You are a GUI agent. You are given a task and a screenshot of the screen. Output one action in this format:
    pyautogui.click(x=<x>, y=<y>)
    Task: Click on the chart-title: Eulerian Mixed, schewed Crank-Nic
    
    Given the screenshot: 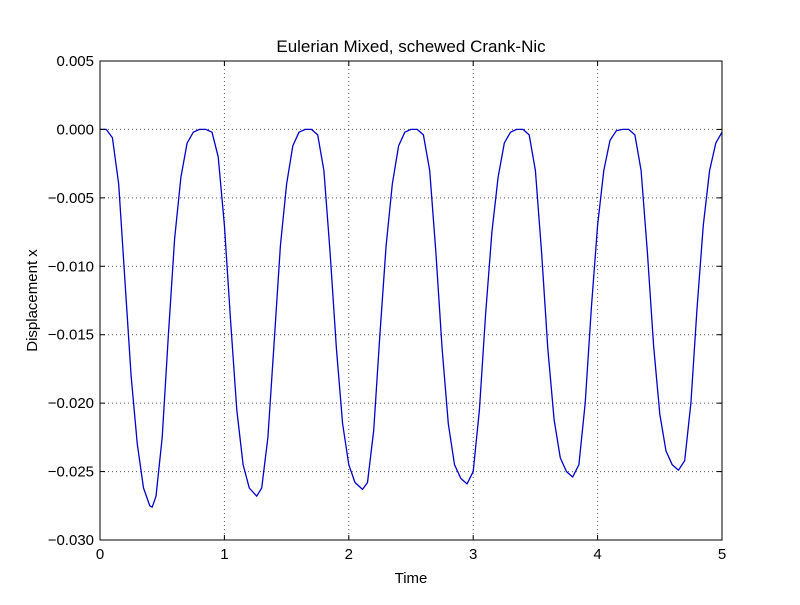 What is the action you would take?
    pyautogui.click(x=411, y=46)
    